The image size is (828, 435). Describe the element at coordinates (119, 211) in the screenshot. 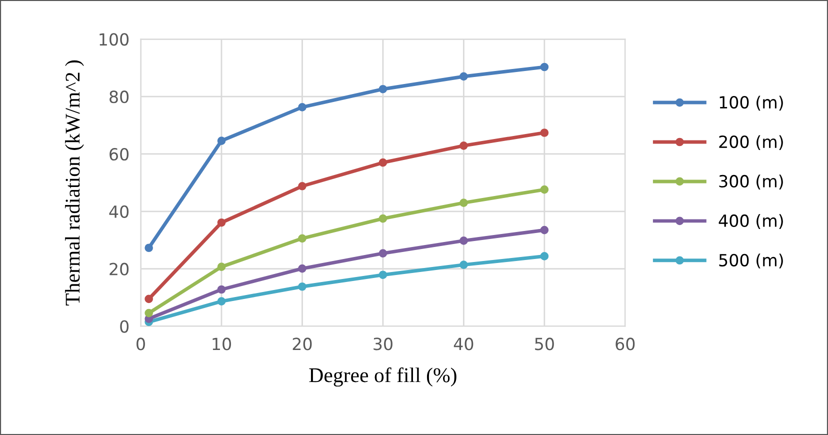

I see `y-tick-label: 40` at that location.